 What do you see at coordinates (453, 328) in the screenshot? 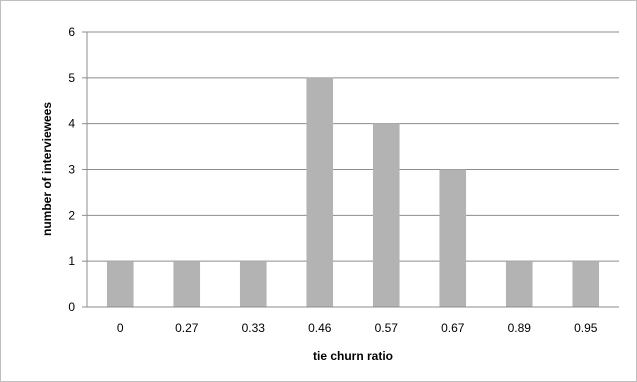
I see `x-tick-label: 0.67` at bounding box center [453, 328].